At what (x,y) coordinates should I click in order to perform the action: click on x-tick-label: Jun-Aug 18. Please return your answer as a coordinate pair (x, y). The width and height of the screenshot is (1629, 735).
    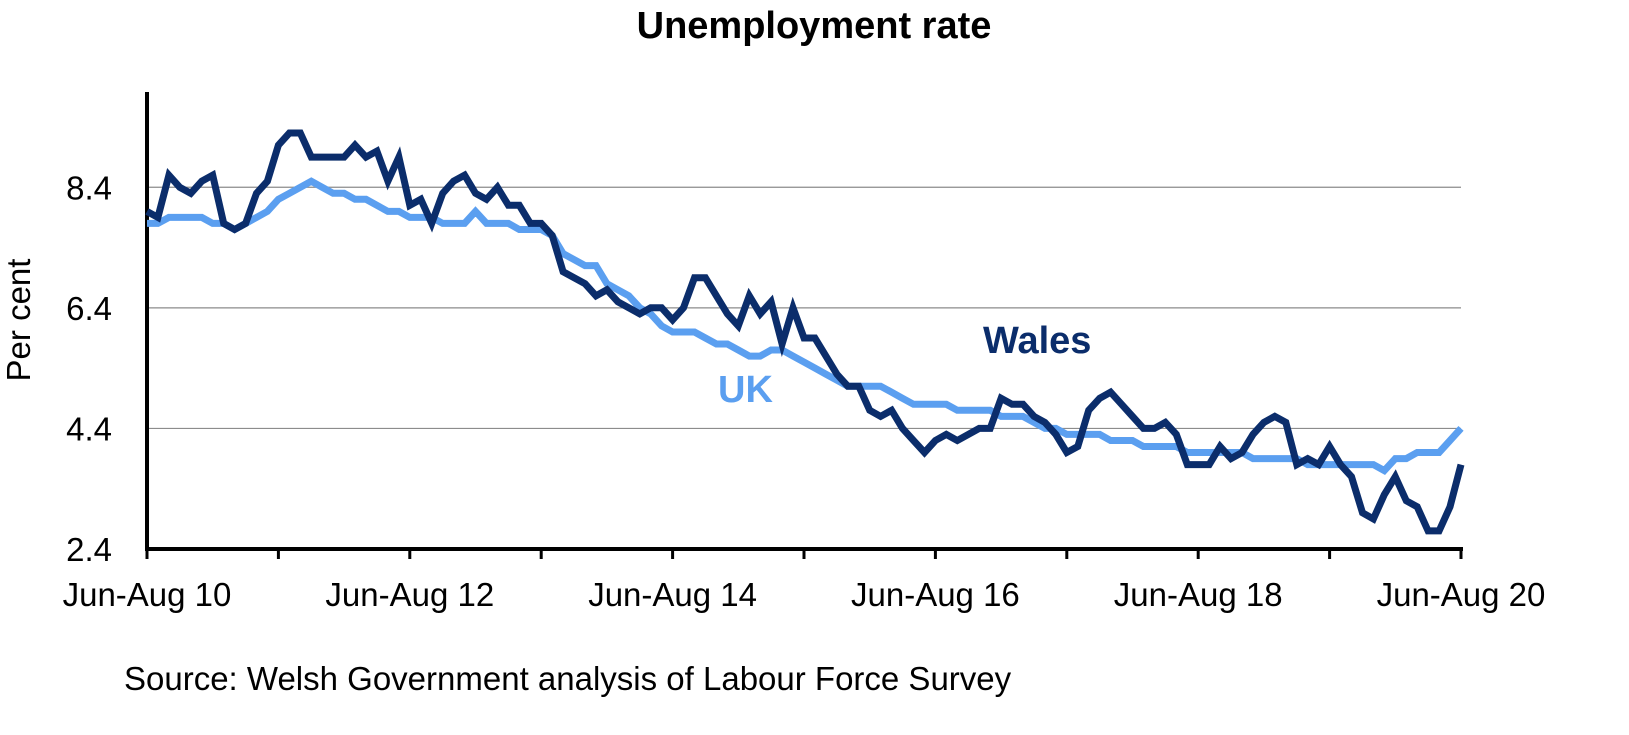
    Looking at the image, I should click on (1198, 594).